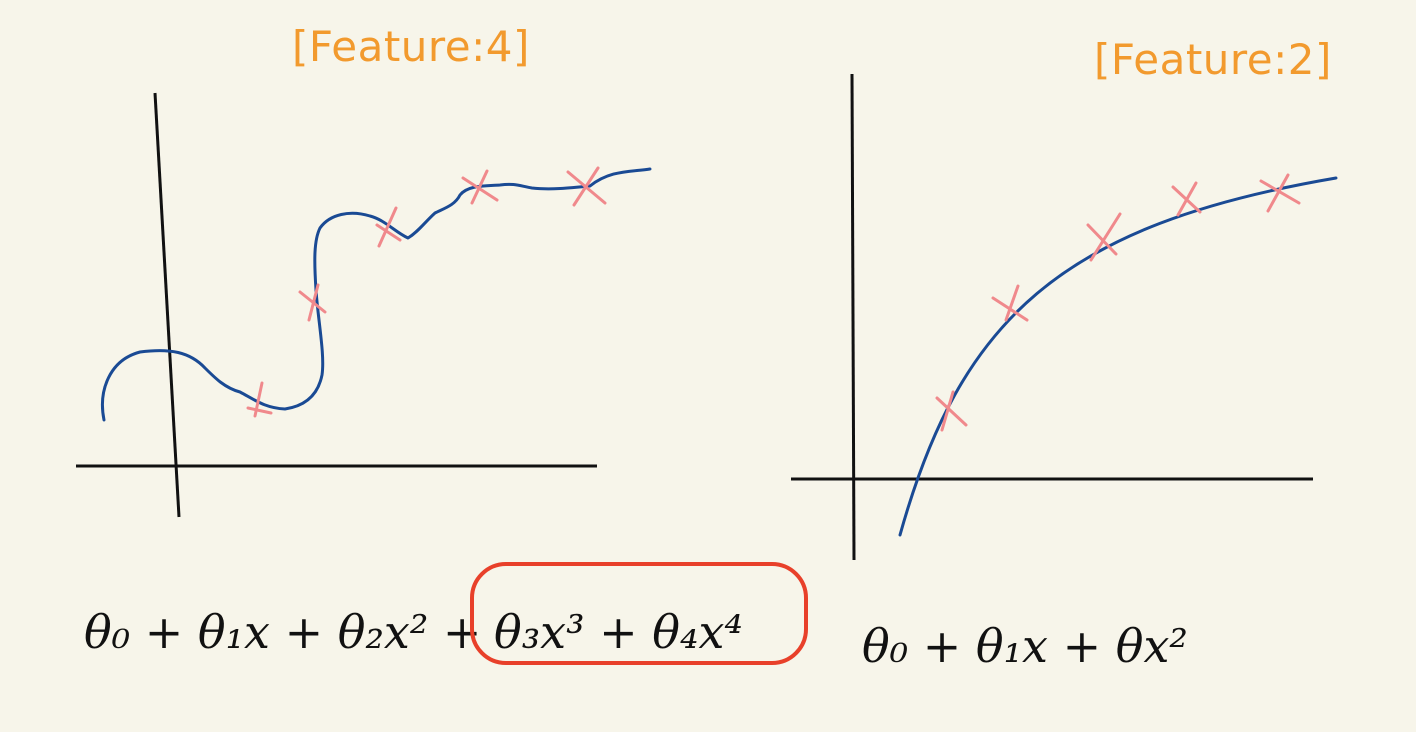  I want to click on left-equation-highlighted: θ₃x³ + θ₄x⁴, so click(618, 632).